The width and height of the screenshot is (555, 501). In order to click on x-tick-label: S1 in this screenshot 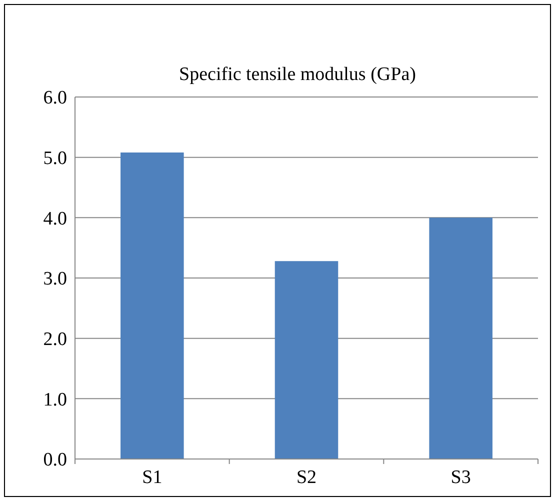, I will do `click(152, 477)`.